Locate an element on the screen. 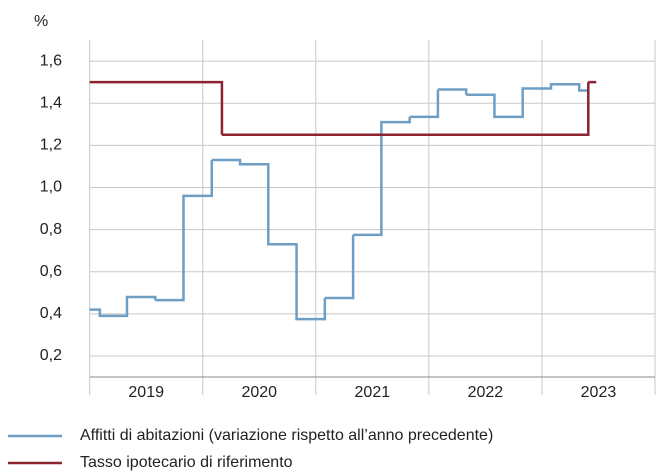 This screenshot has height=475, width=670. y-tick-label: 0,8 is located at coordinates (51, 229).